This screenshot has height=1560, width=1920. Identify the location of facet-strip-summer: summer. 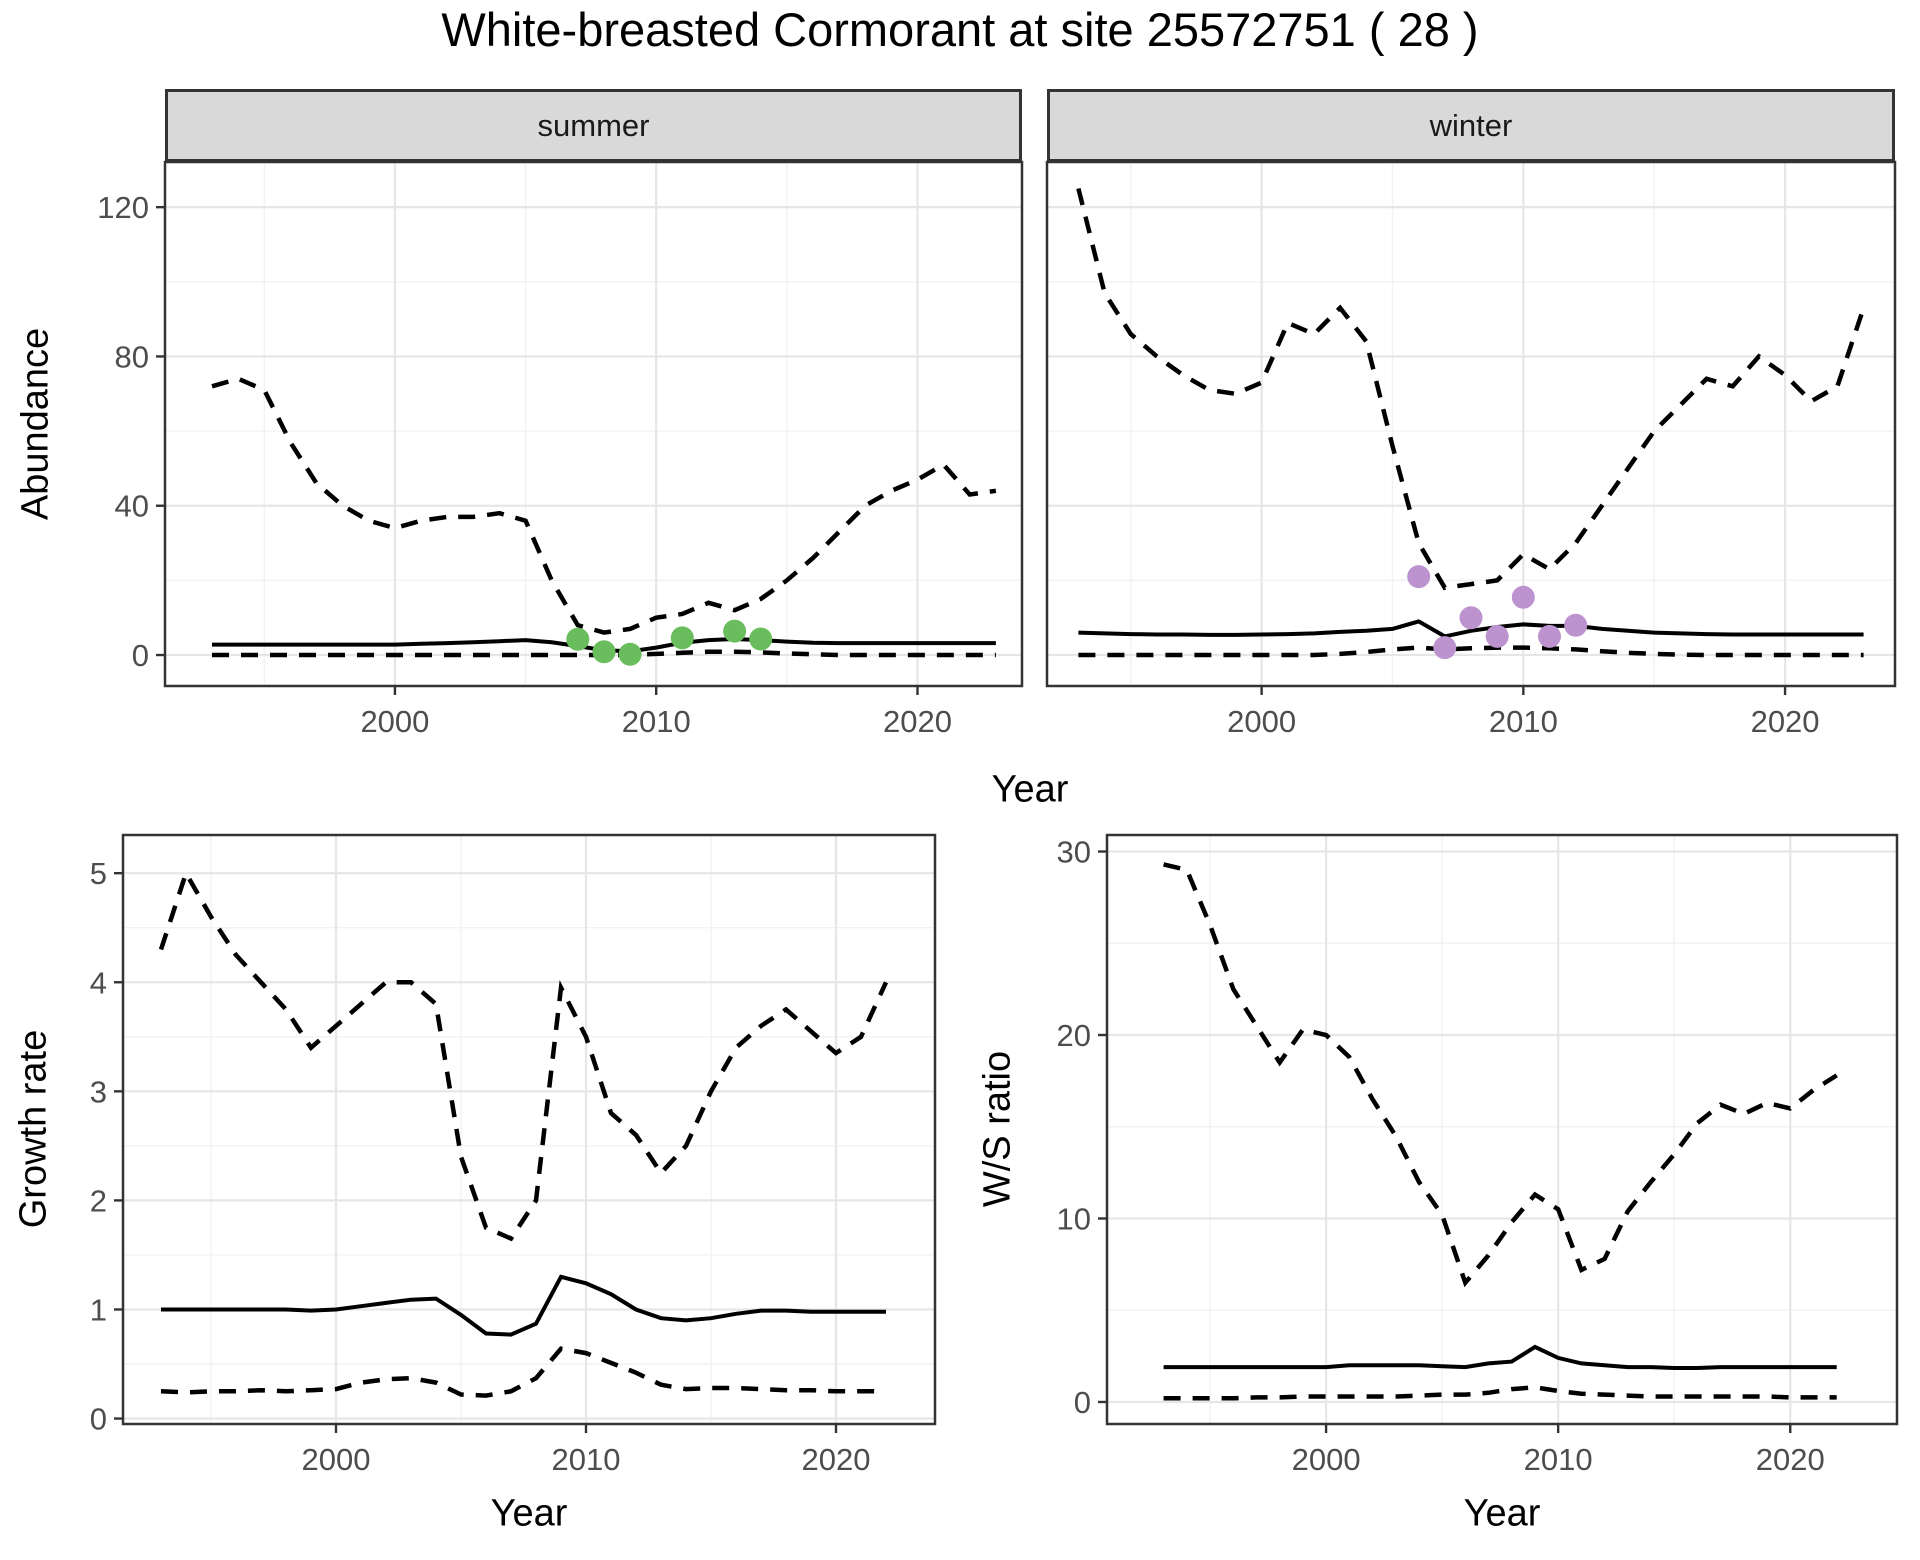
(593, 125).